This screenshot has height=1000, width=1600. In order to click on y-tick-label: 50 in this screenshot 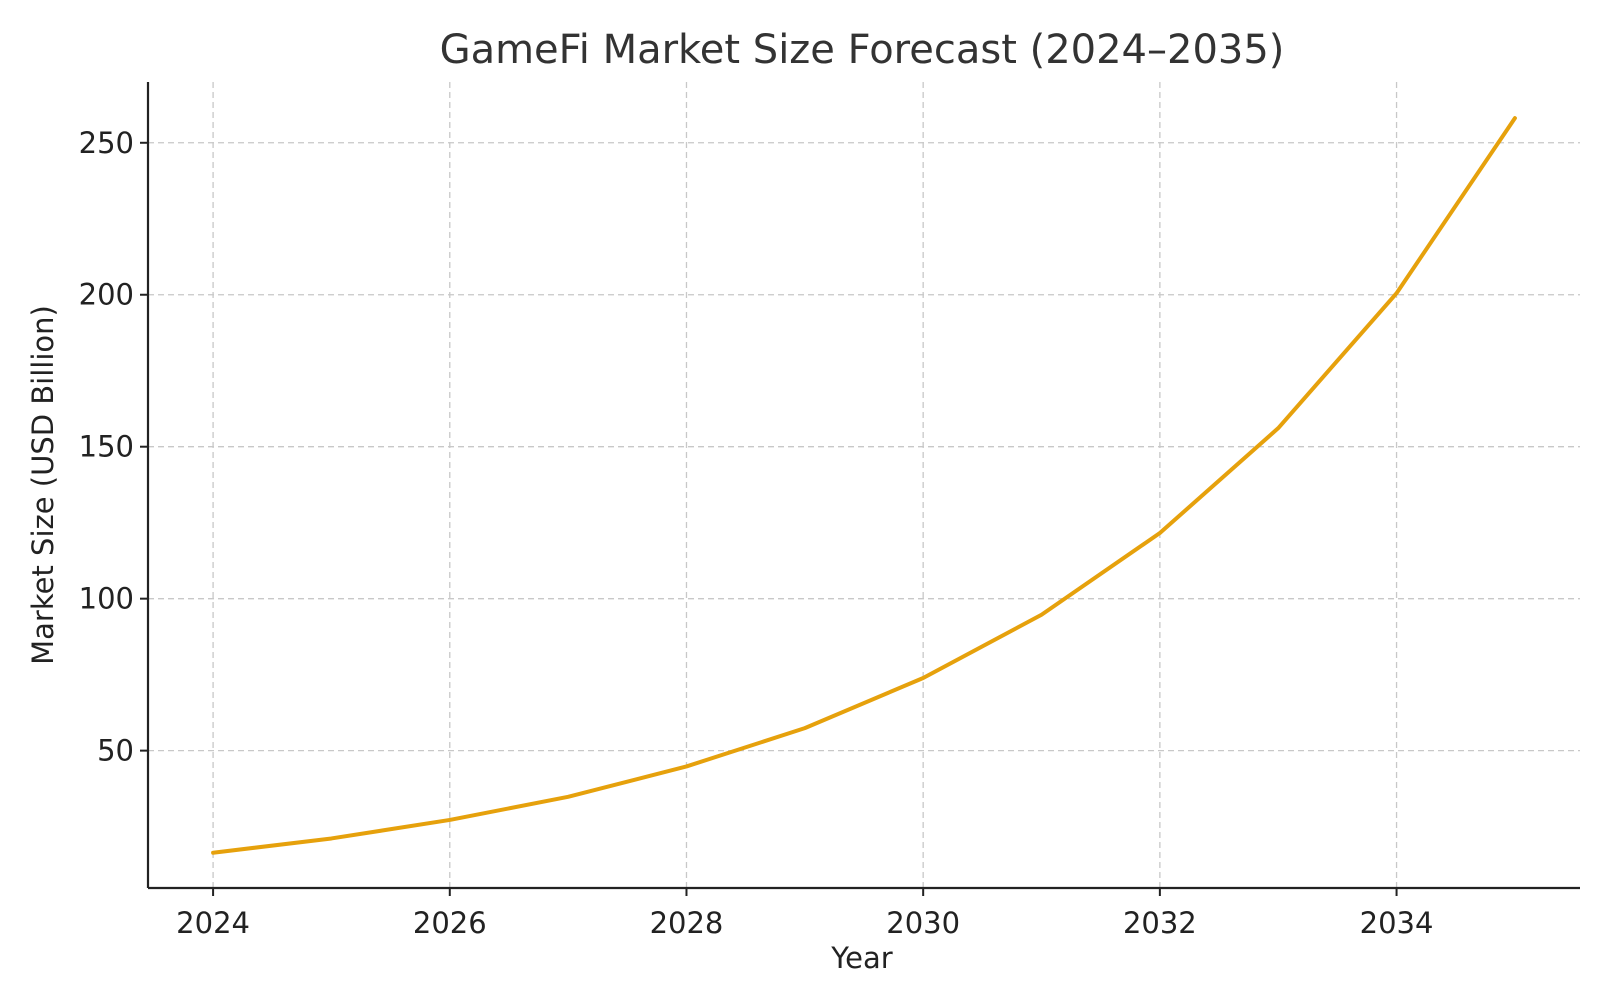, I will do `click(115, 751)`.